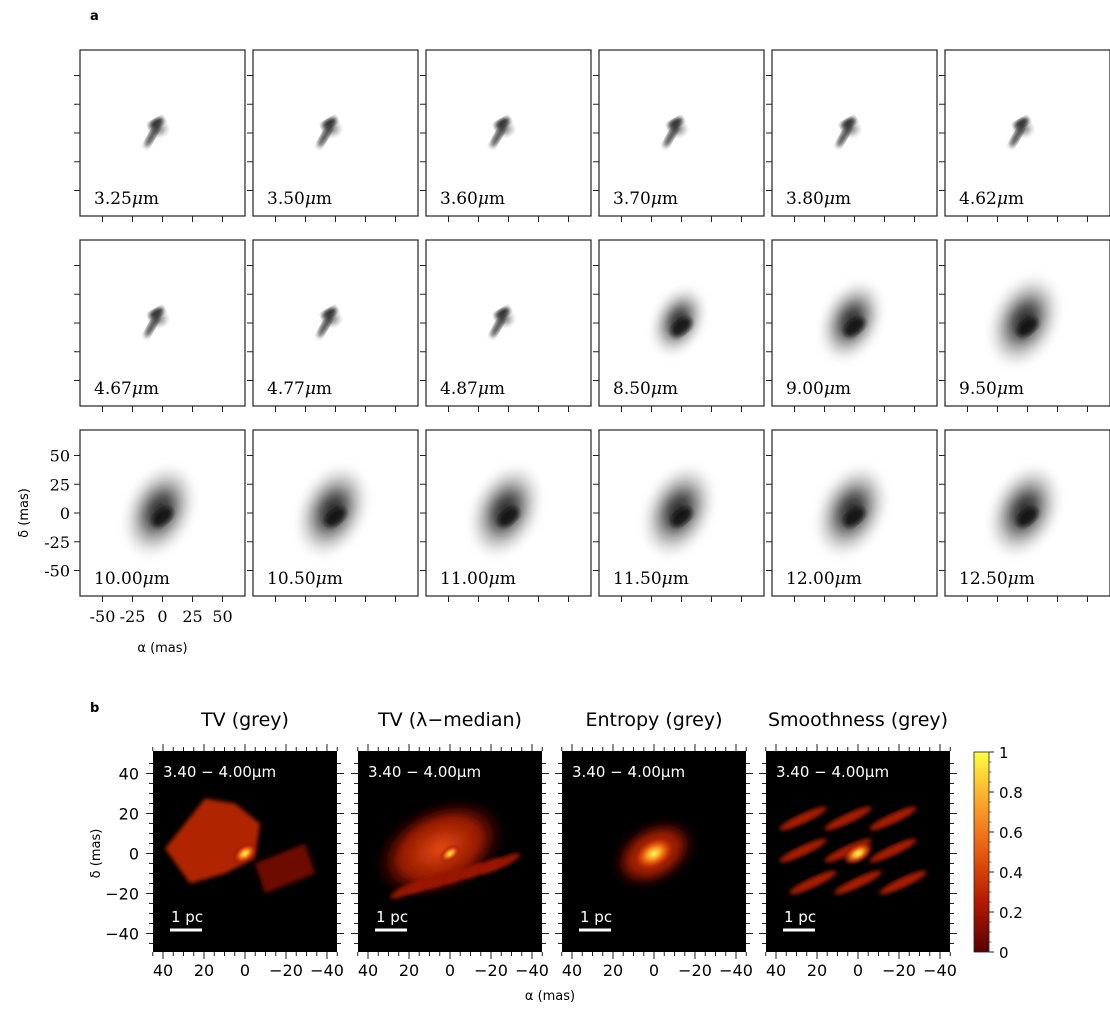 The image size is (1110, 1012). Describe the element at coordinates (679, 515) in the screenshot. I see `wavelength-tile: 11.50μm` at that location.